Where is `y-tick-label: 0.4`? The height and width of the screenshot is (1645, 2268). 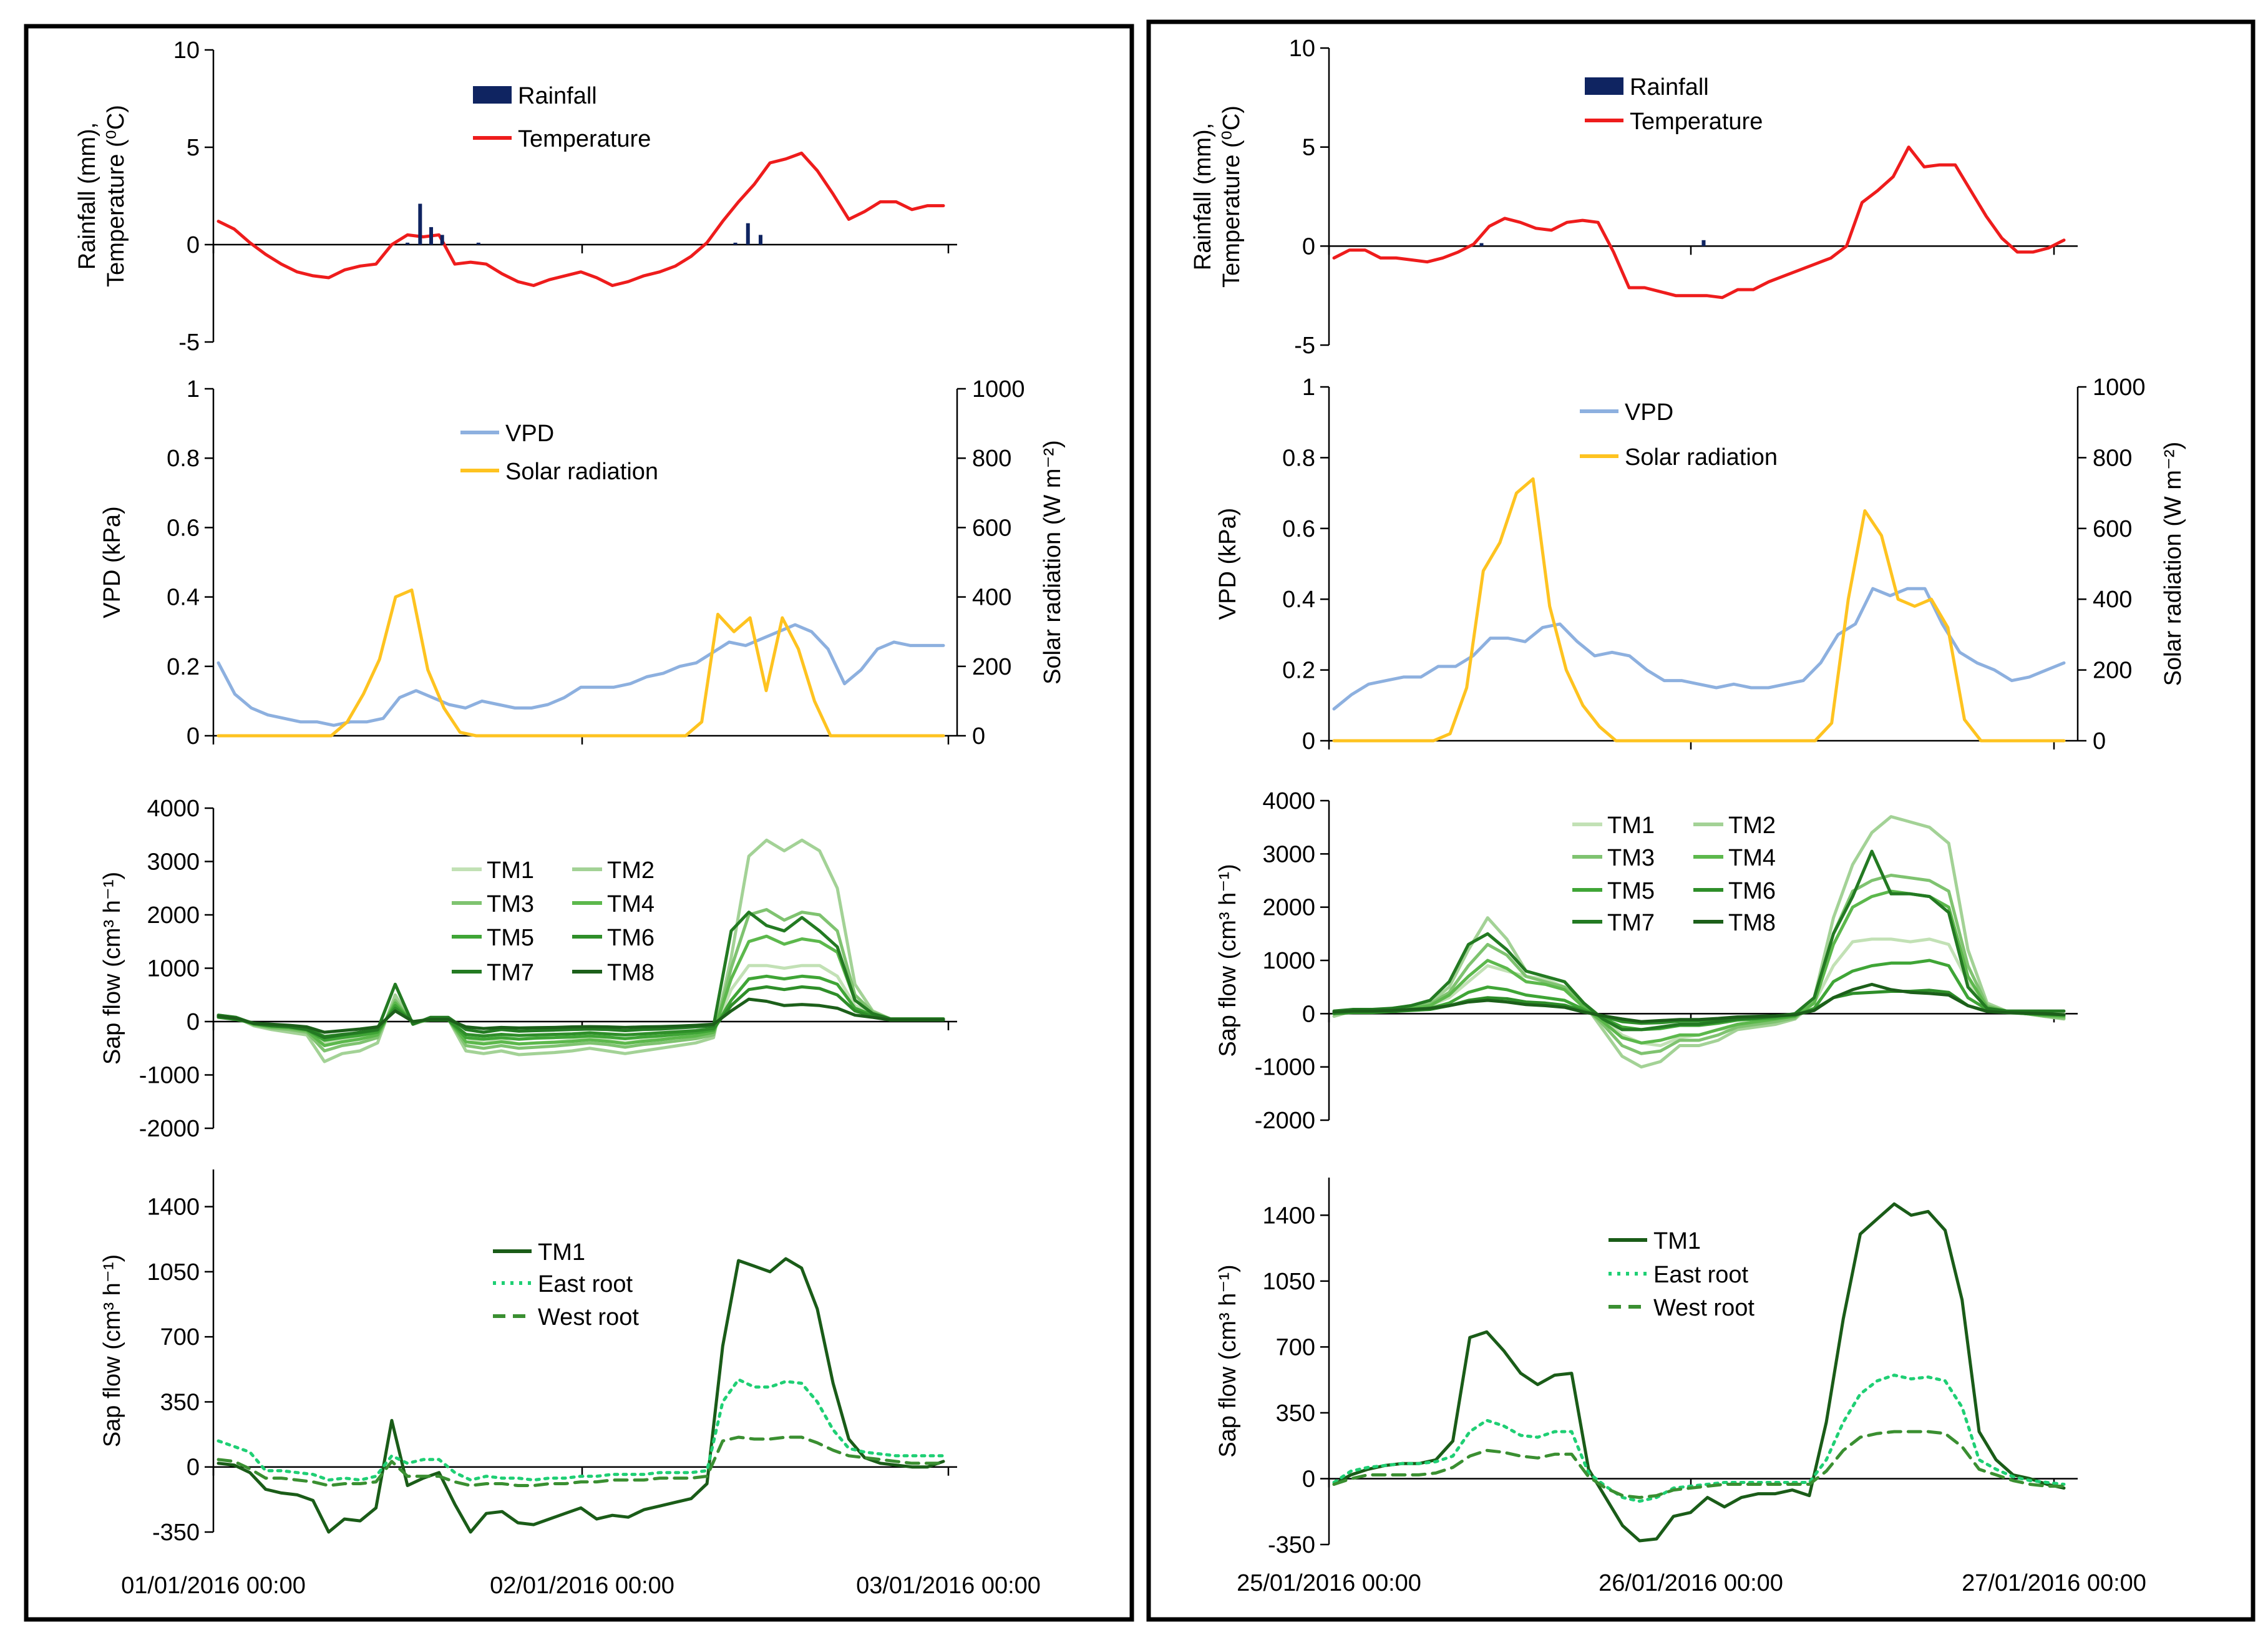
y-tick-label: 0.4 is located at coordinates (1298, 600).